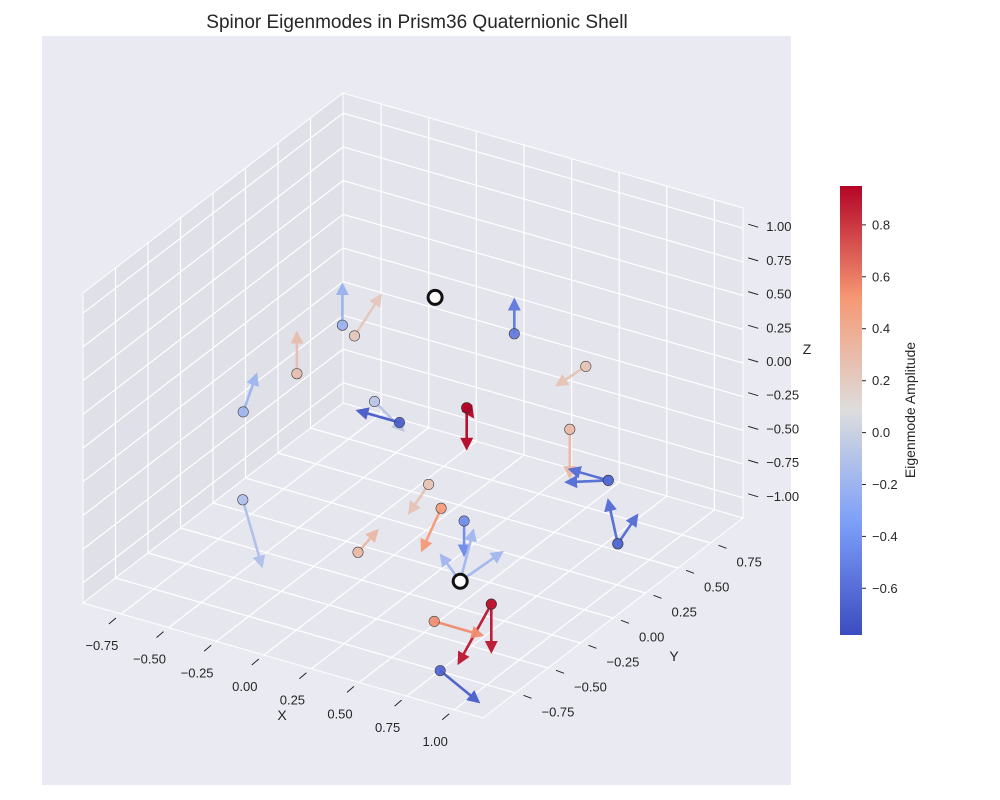  I want to click on y-tick-label: 0.75, so click(749, 561).